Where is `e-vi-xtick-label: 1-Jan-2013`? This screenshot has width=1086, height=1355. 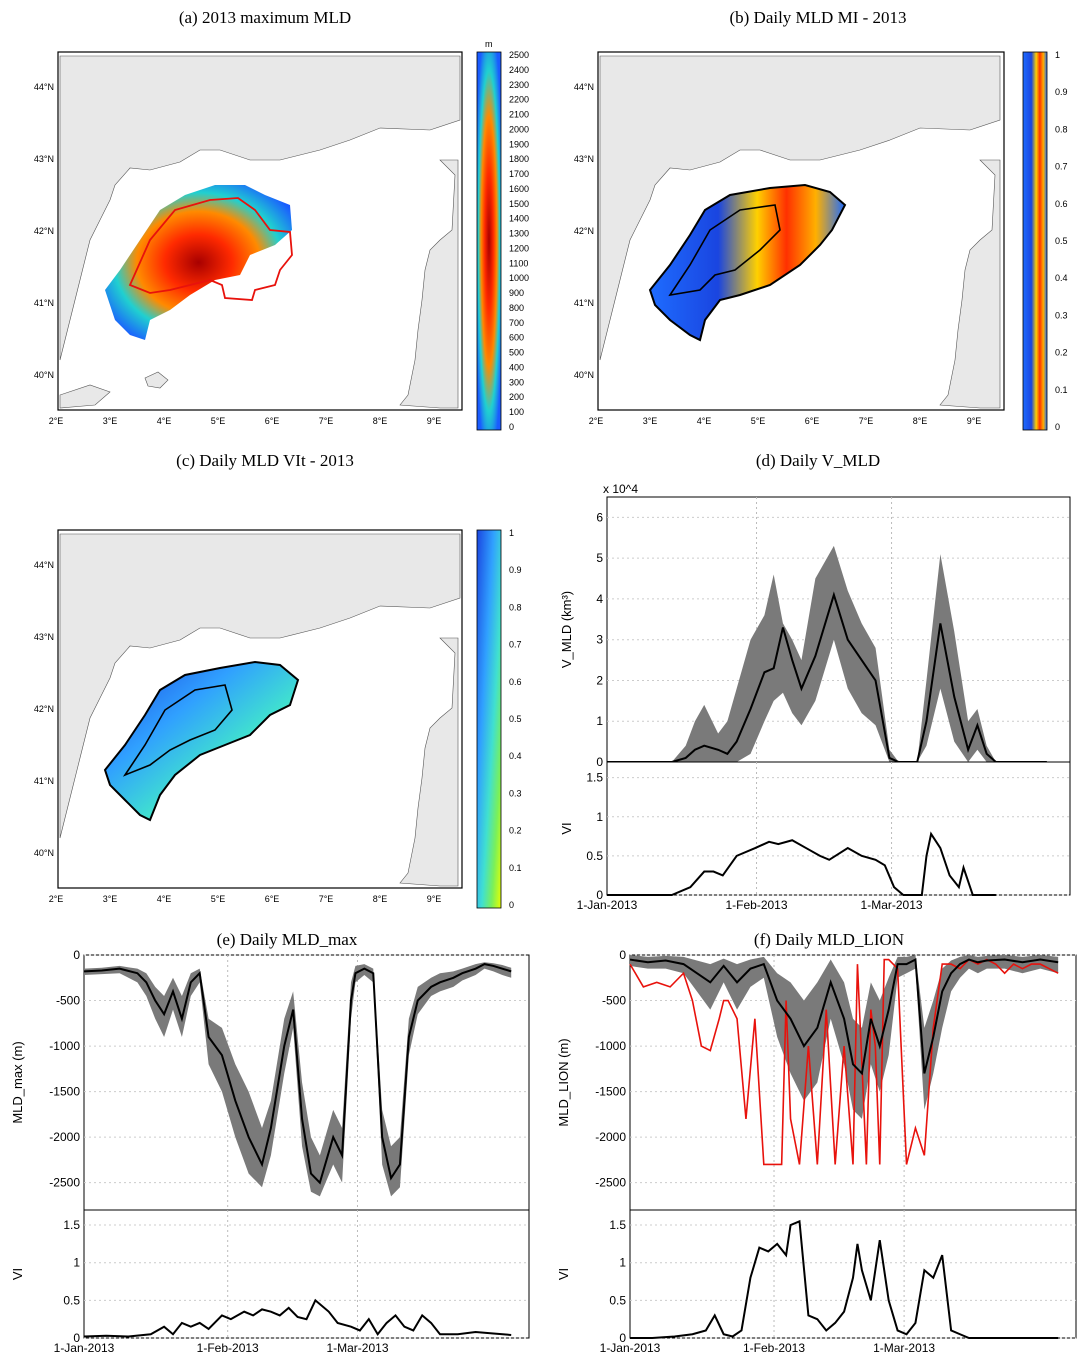
e-vi-xtick-label: 1-Jan-2013 is located at coordinates (84, 1348).